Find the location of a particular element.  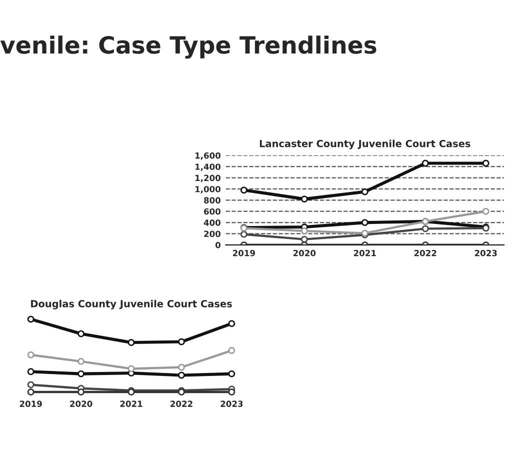

y-tick-label: 1,600 is located at coordinates (207, 156).